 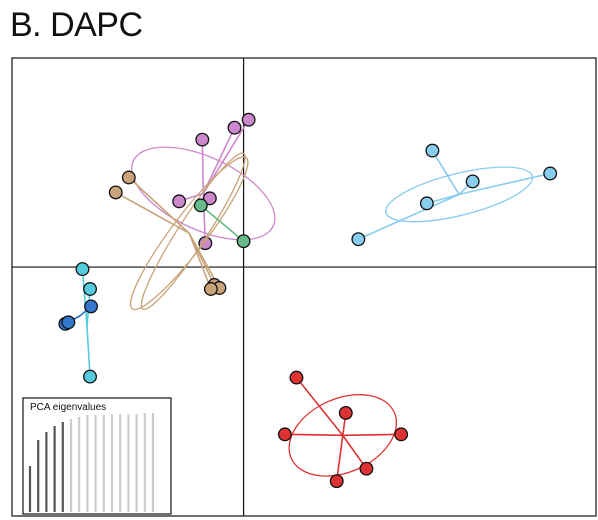 I want to click on figure-title: B. DAPC, so click(x=76, y=25).